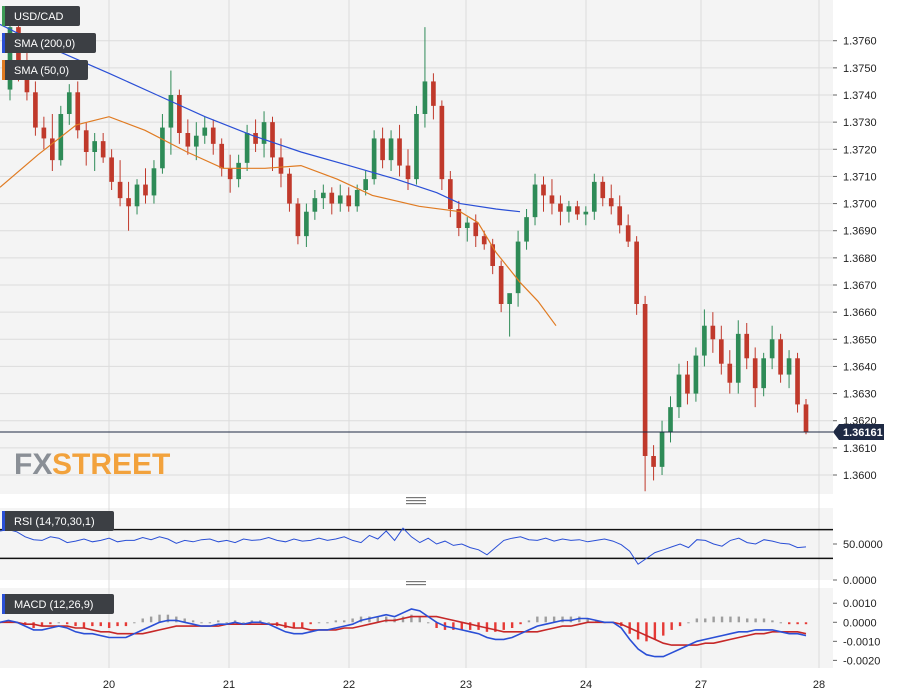 The width and height of the screenshot is (898, 697). What do you see at coordinates (860, 205) in the screenshot?
I see `price-tick-label: 1.3700` at bounding box center [860, 205].